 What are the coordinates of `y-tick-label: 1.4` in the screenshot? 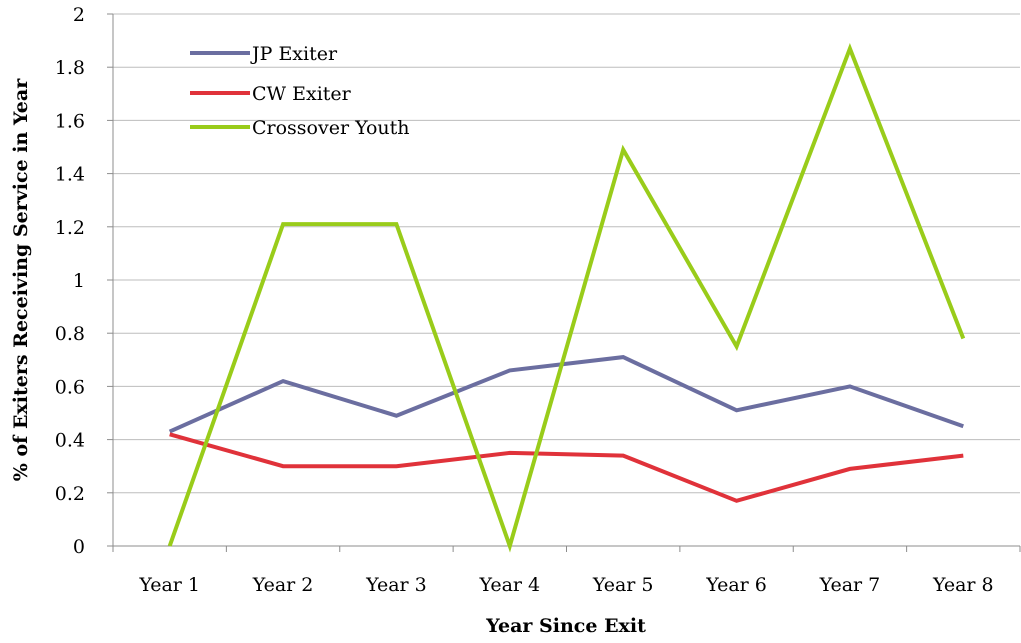 It's located at (70, 175).